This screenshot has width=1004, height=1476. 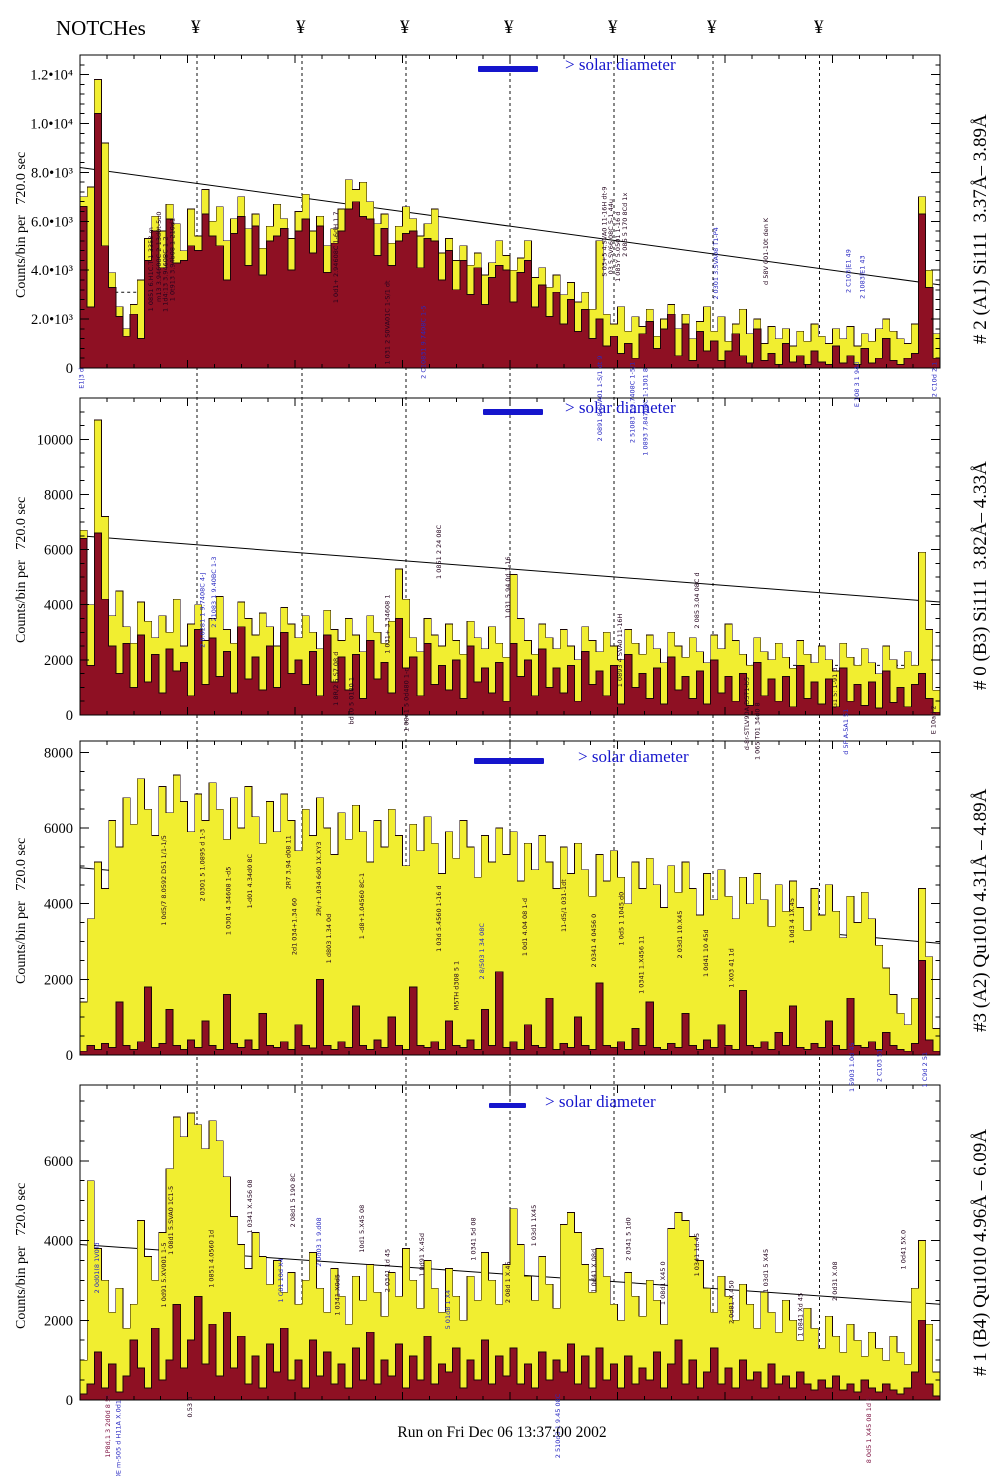 What do you see at coordinates (281, 1280) in the screenshot?
I see `line-annotation: 1 C81 10d X4` at bounding box center [281, 1280].